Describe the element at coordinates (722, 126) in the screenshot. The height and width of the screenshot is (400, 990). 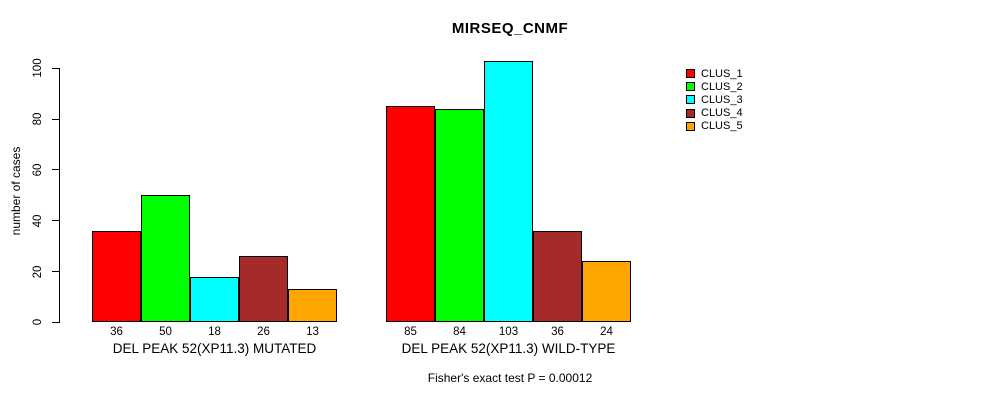
I see `legend-label: CLUS_5` at that location.